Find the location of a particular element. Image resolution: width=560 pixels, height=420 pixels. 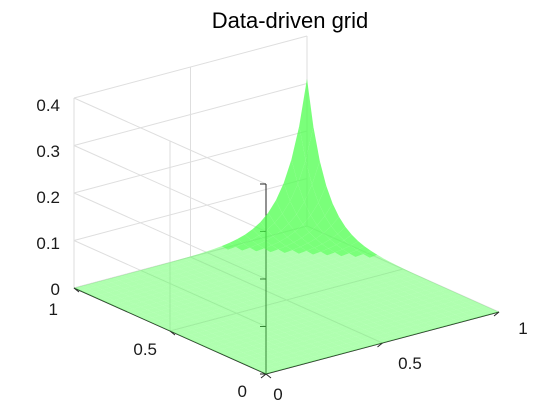

chart-title: Data-driven grid is located at coordinates (290, 20).